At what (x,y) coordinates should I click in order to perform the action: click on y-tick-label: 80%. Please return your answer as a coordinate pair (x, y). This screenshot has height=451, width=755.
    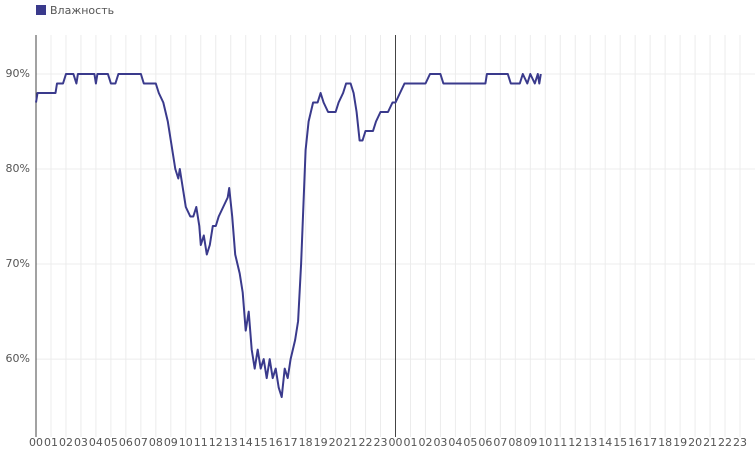
    Looking at the image, I should click on (18, 168).